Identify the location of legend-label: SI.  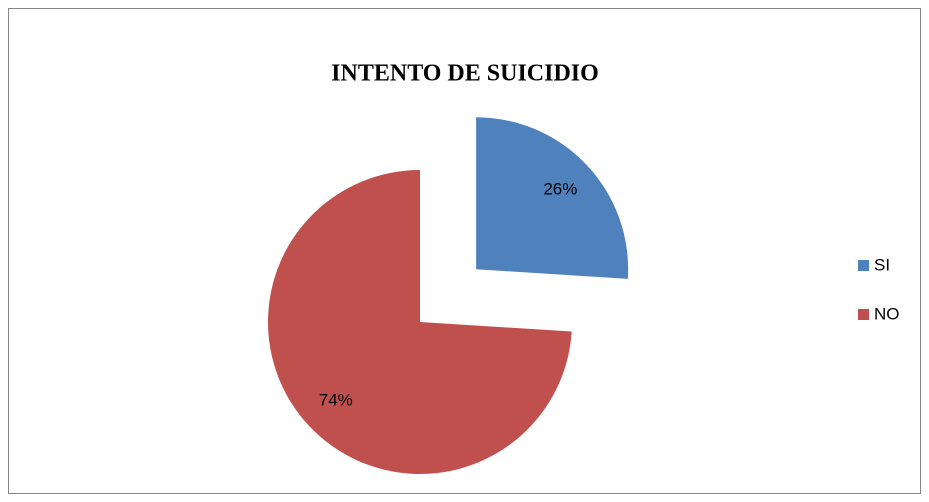
(882, 264).